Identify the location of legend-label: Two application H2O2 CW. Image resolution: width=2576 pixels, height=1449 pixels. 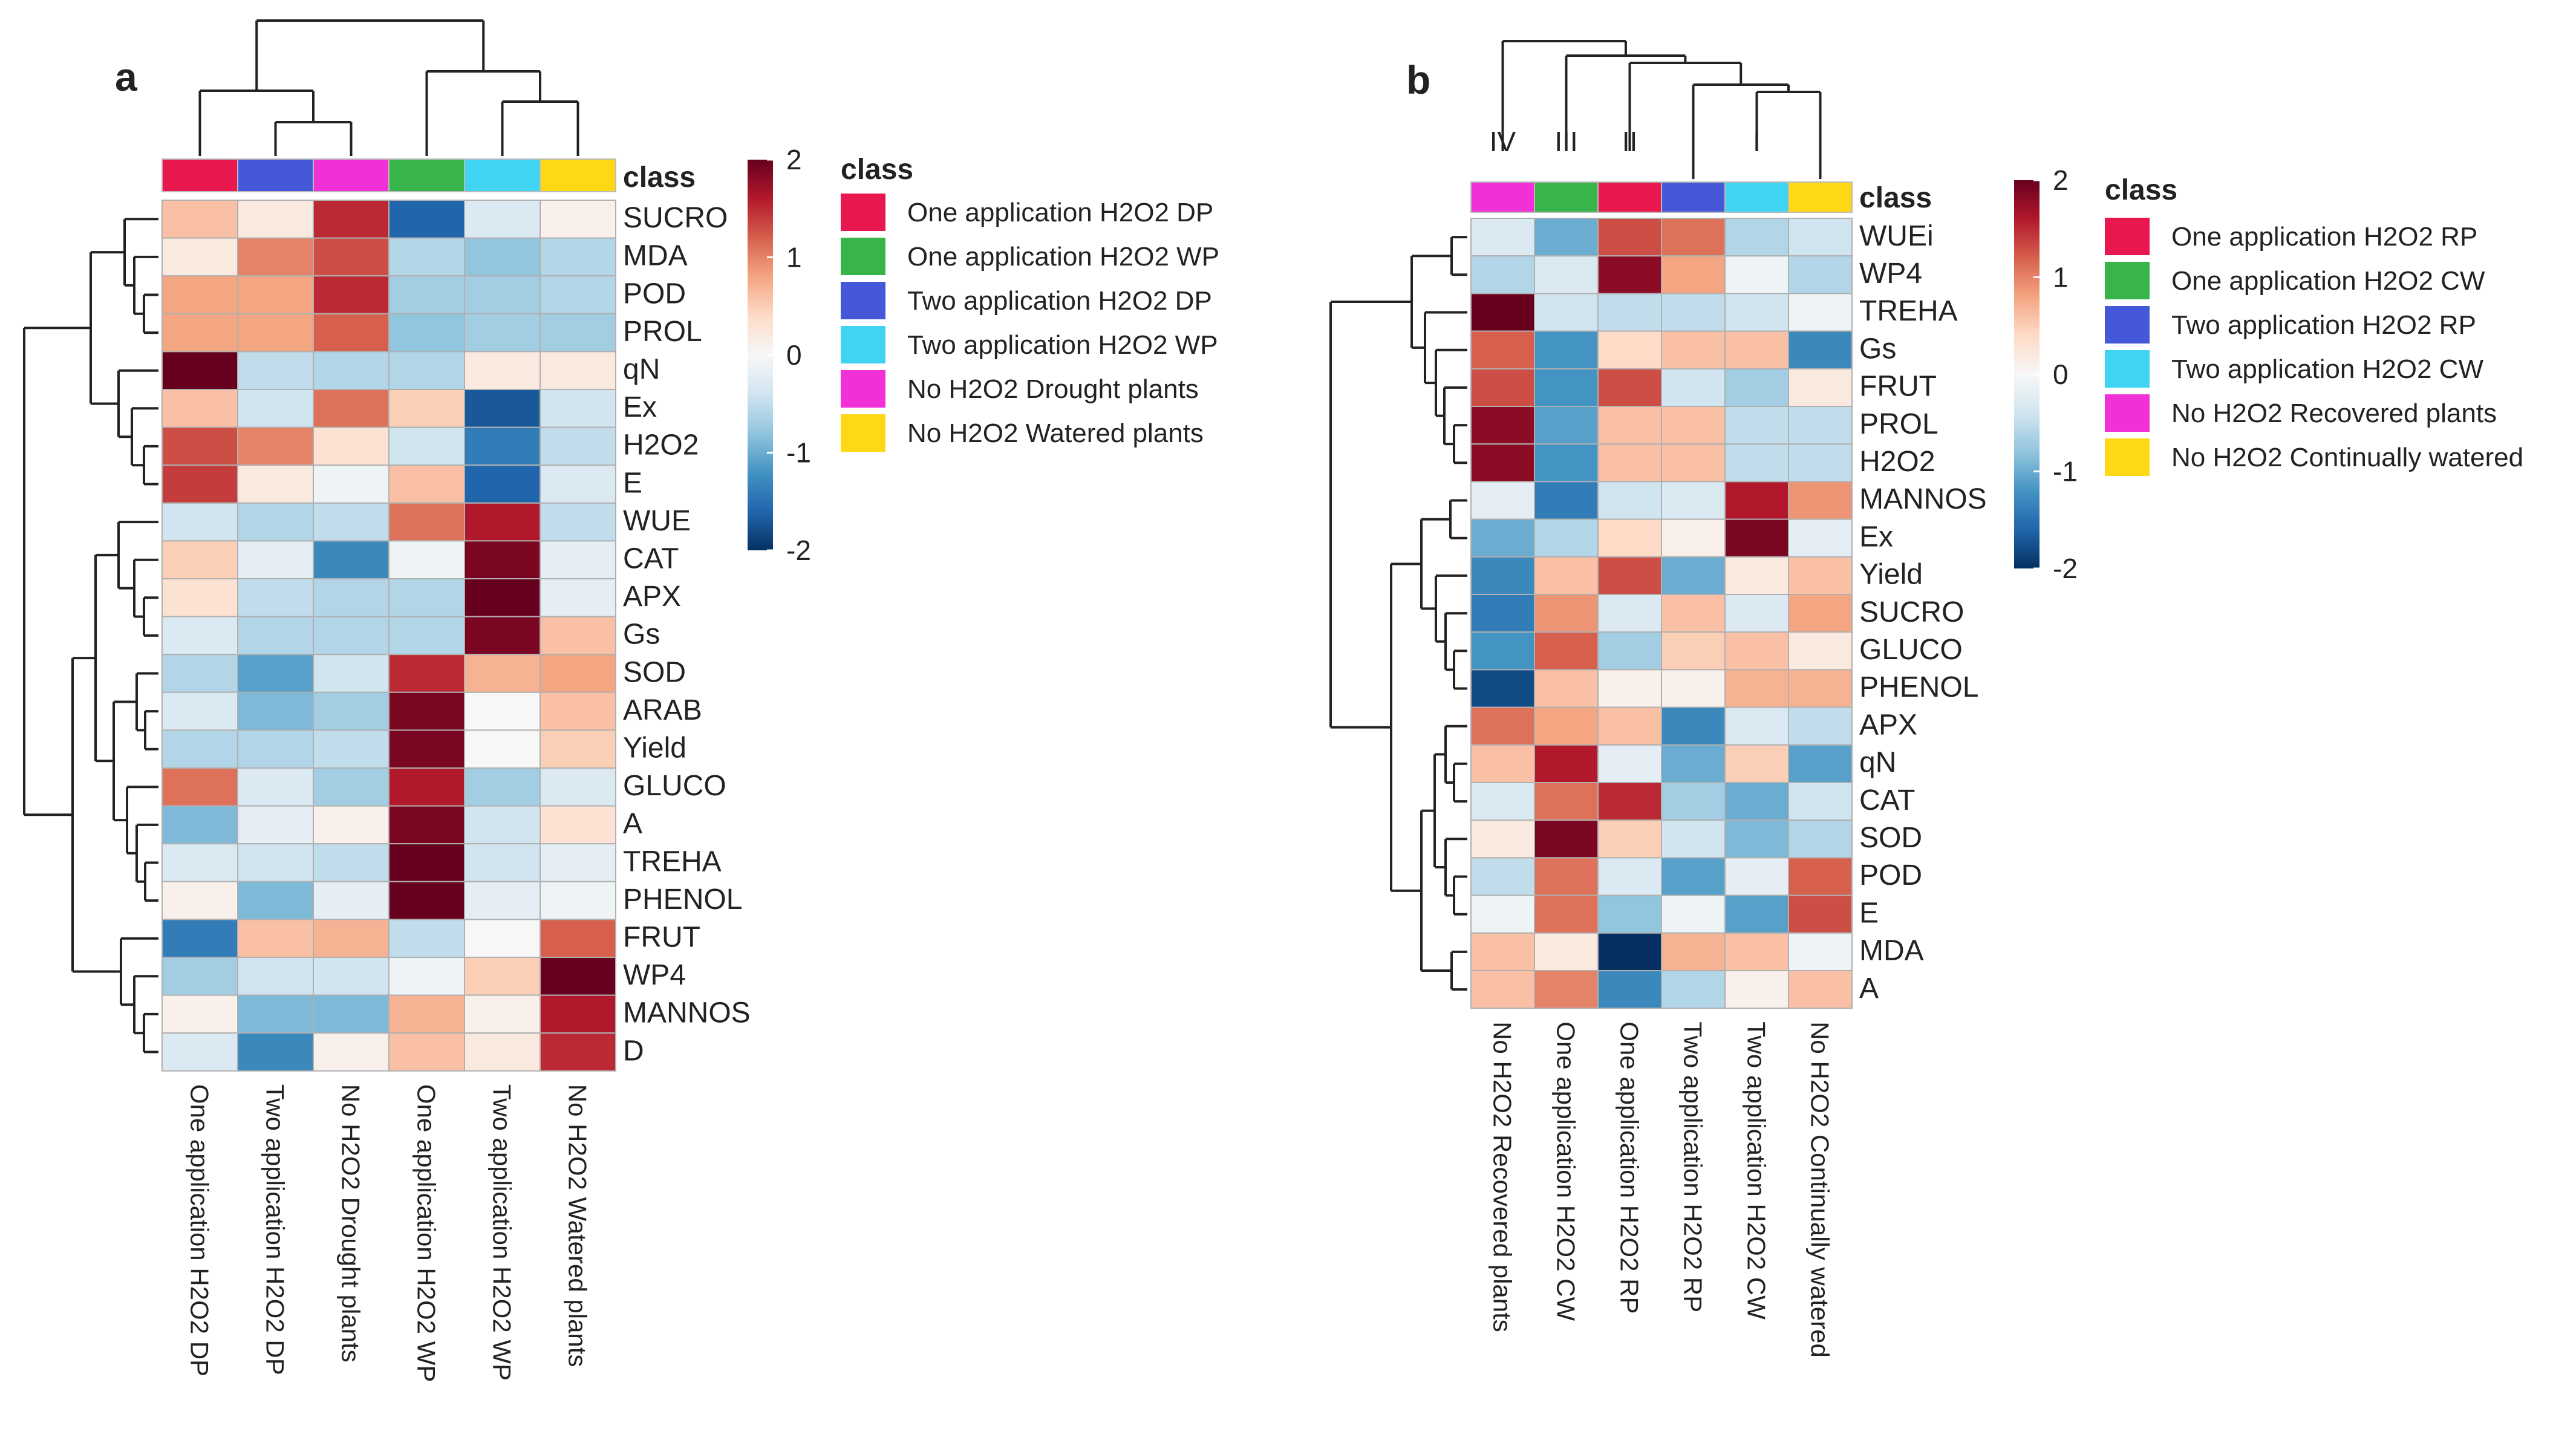
(2327, 369).